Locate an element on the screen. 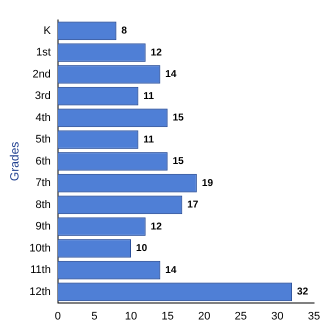 The height and width of the screenshot is (330, 330). data-label: 19 is located at coordinates (208, 183).